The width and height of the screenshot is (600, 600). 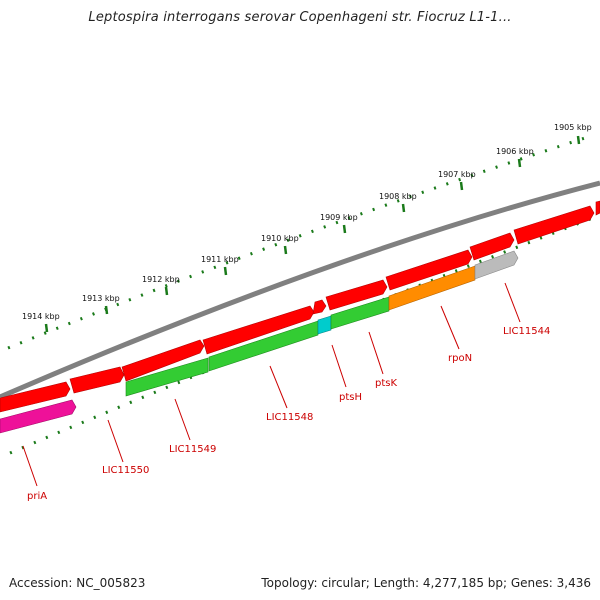 What do you see at coordinates (125, 470) in the screenshot?
I see `gene-label-LIC11550: LIC11550` at bounding box center [125, 470].